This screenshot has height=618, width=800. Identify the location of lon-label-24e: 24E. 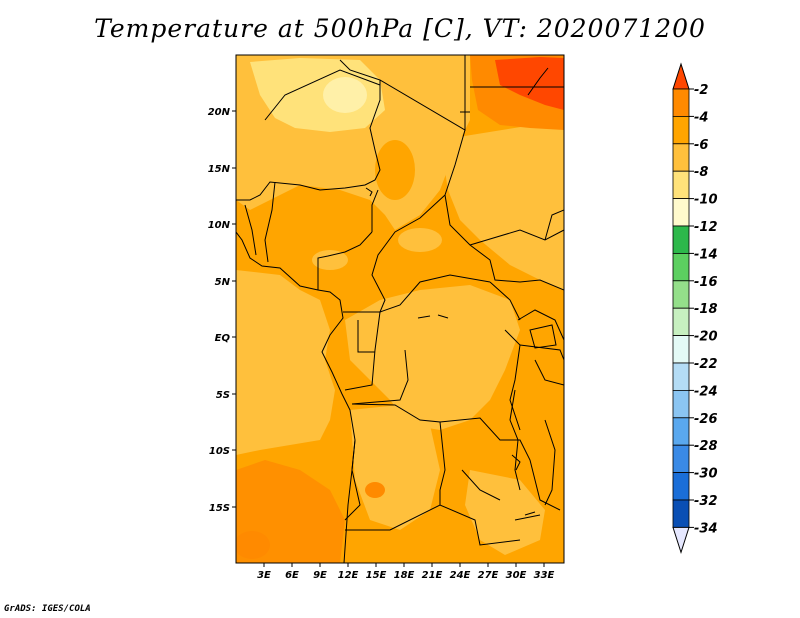
(460, 575).